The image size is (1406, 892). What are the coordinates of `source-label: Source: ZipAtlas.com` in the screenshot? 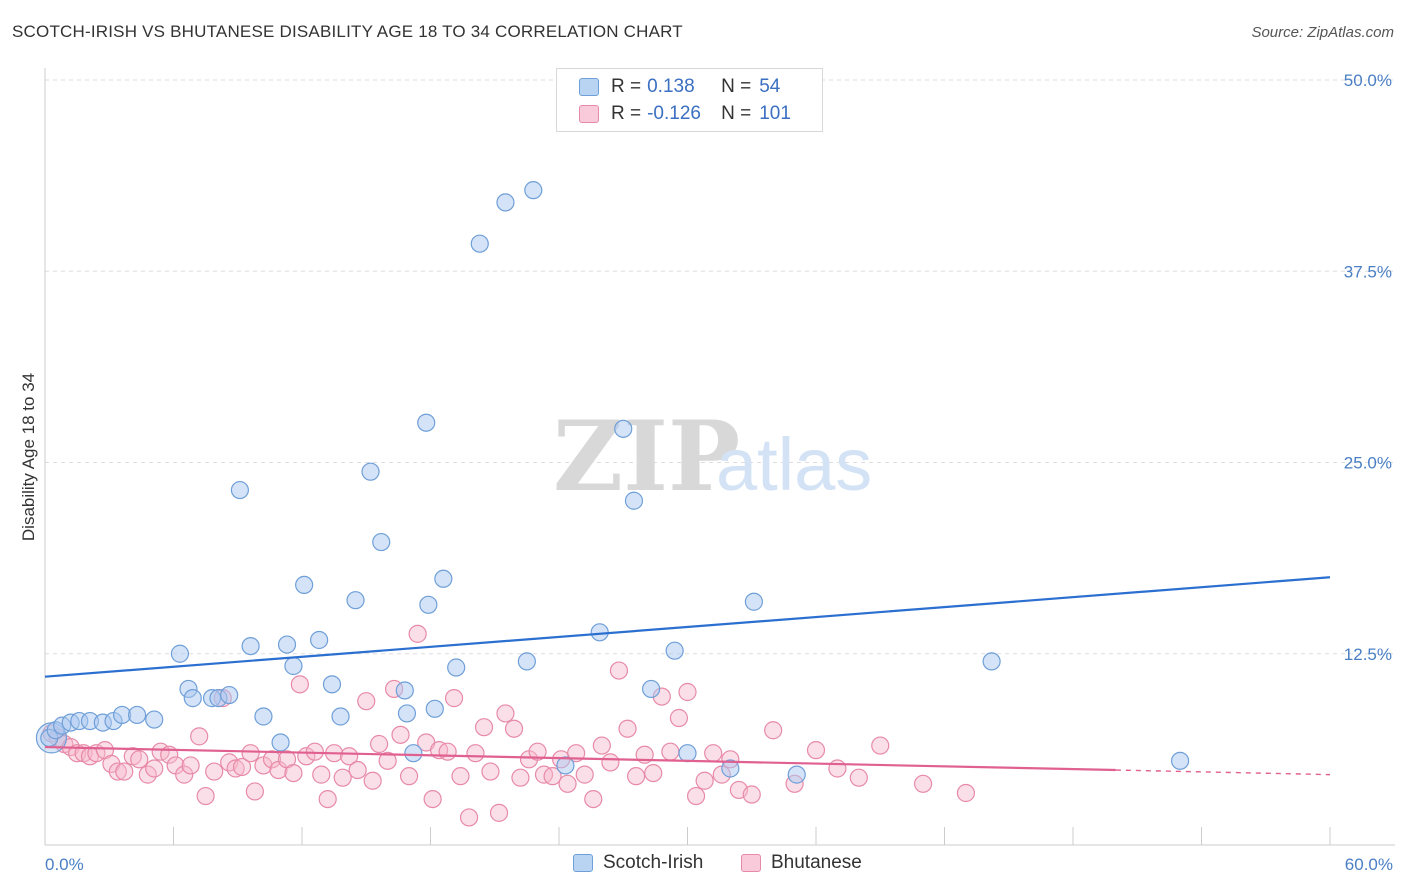 It's located at (1322, 32).